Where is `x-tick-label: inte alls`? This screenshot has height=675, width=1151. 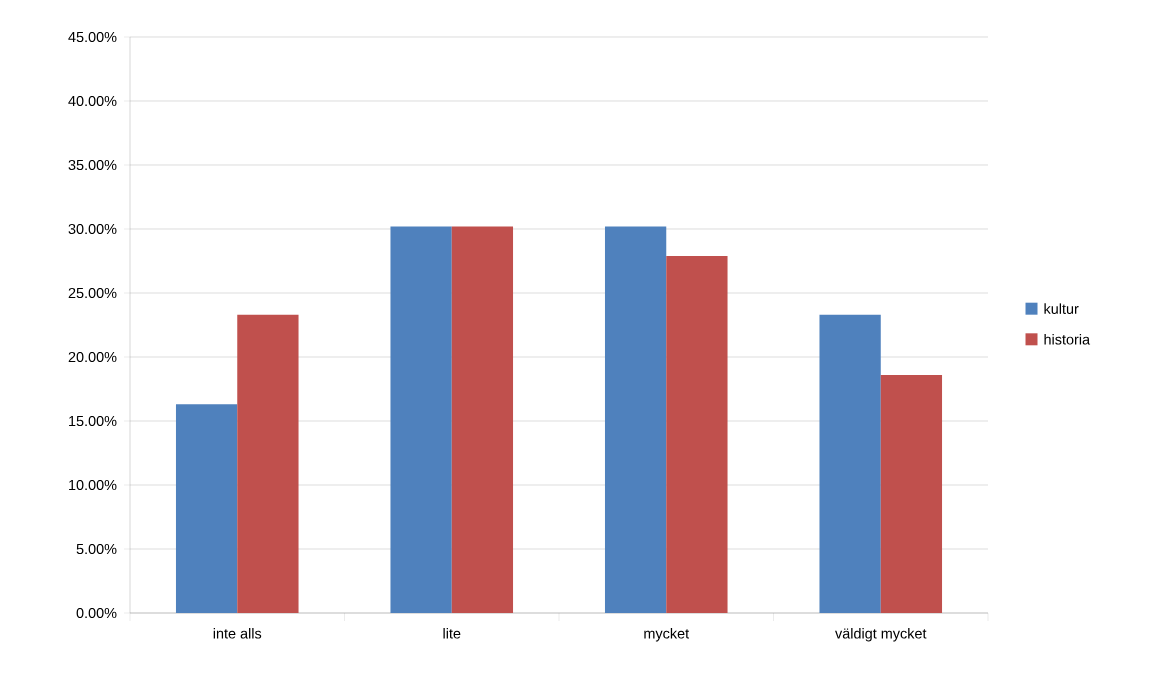
x-tick-label: inte alls is located at coordinates (237, 633).